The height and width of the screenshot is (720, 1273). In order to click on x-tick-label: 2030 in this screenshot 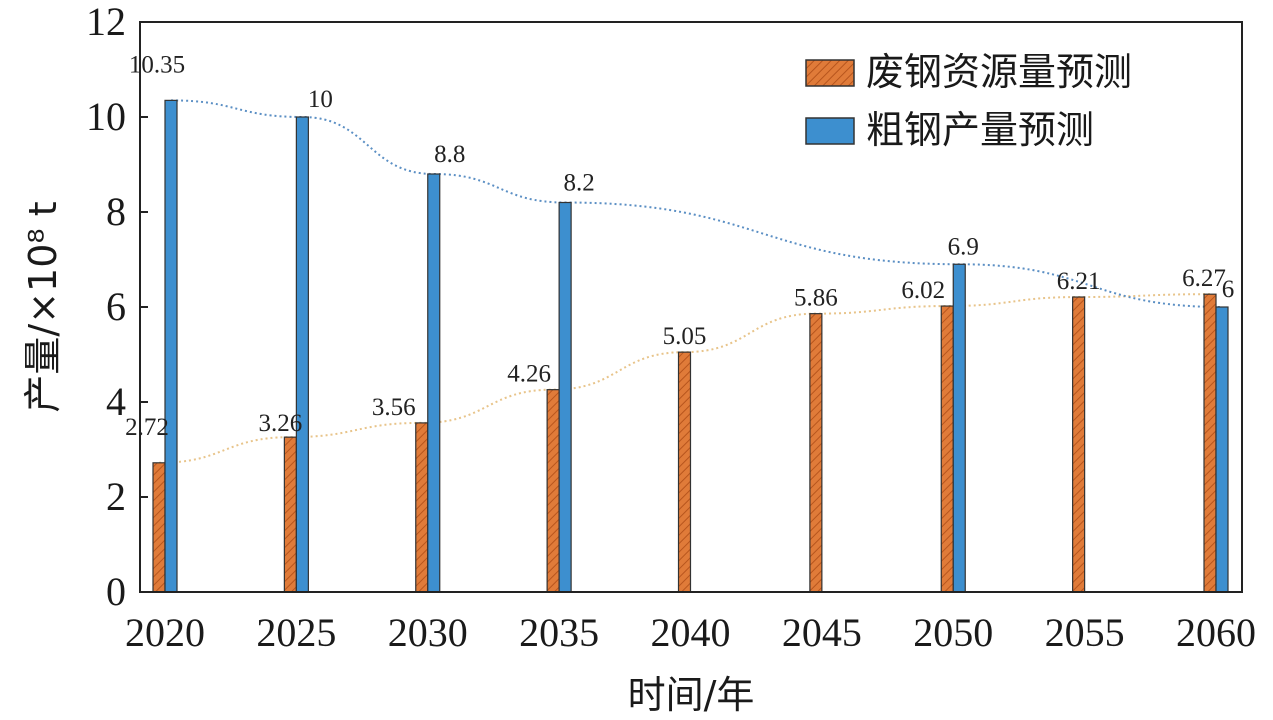, I will do `click(428, 632)`.